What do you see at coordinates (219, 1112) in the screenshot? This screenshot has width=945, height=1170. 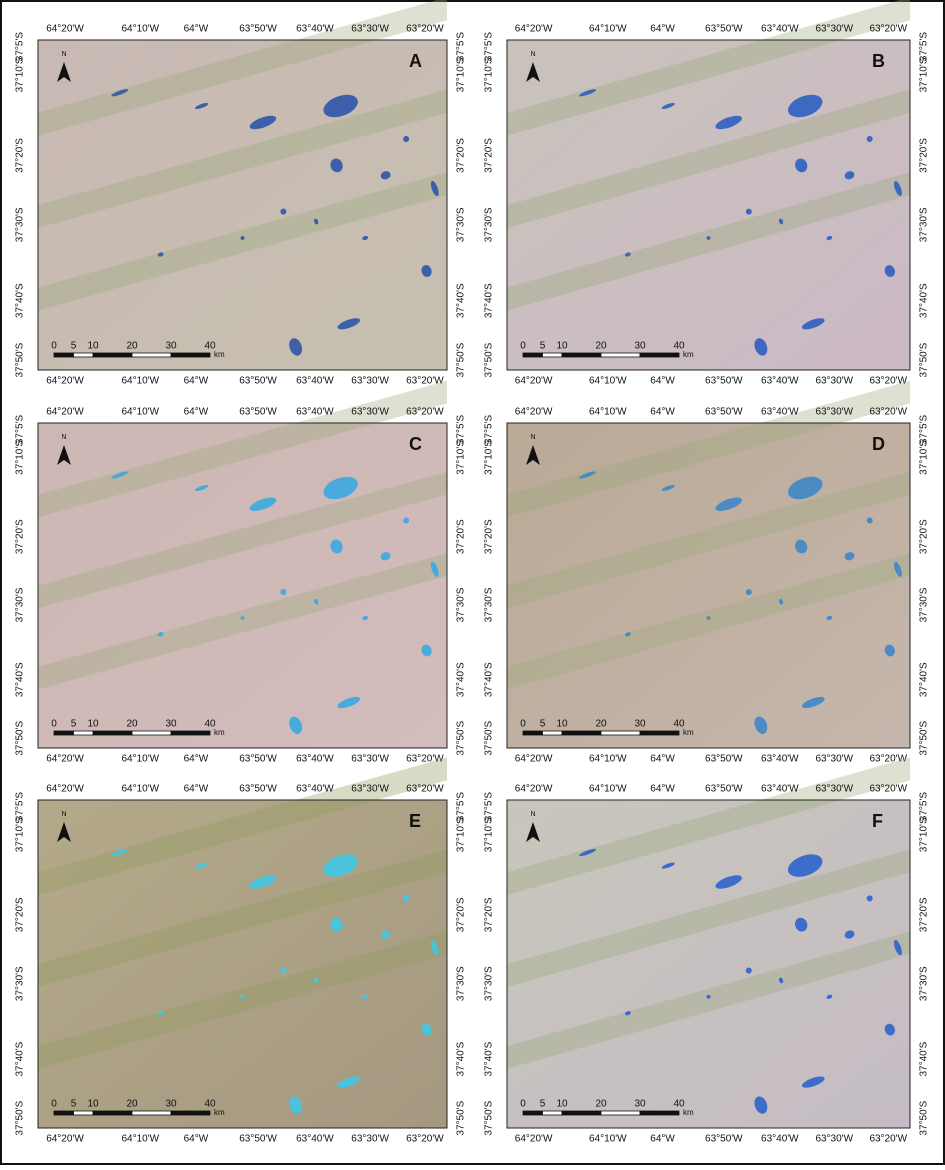 I see `scale-unit: km` at bounding box center [219, 1112].